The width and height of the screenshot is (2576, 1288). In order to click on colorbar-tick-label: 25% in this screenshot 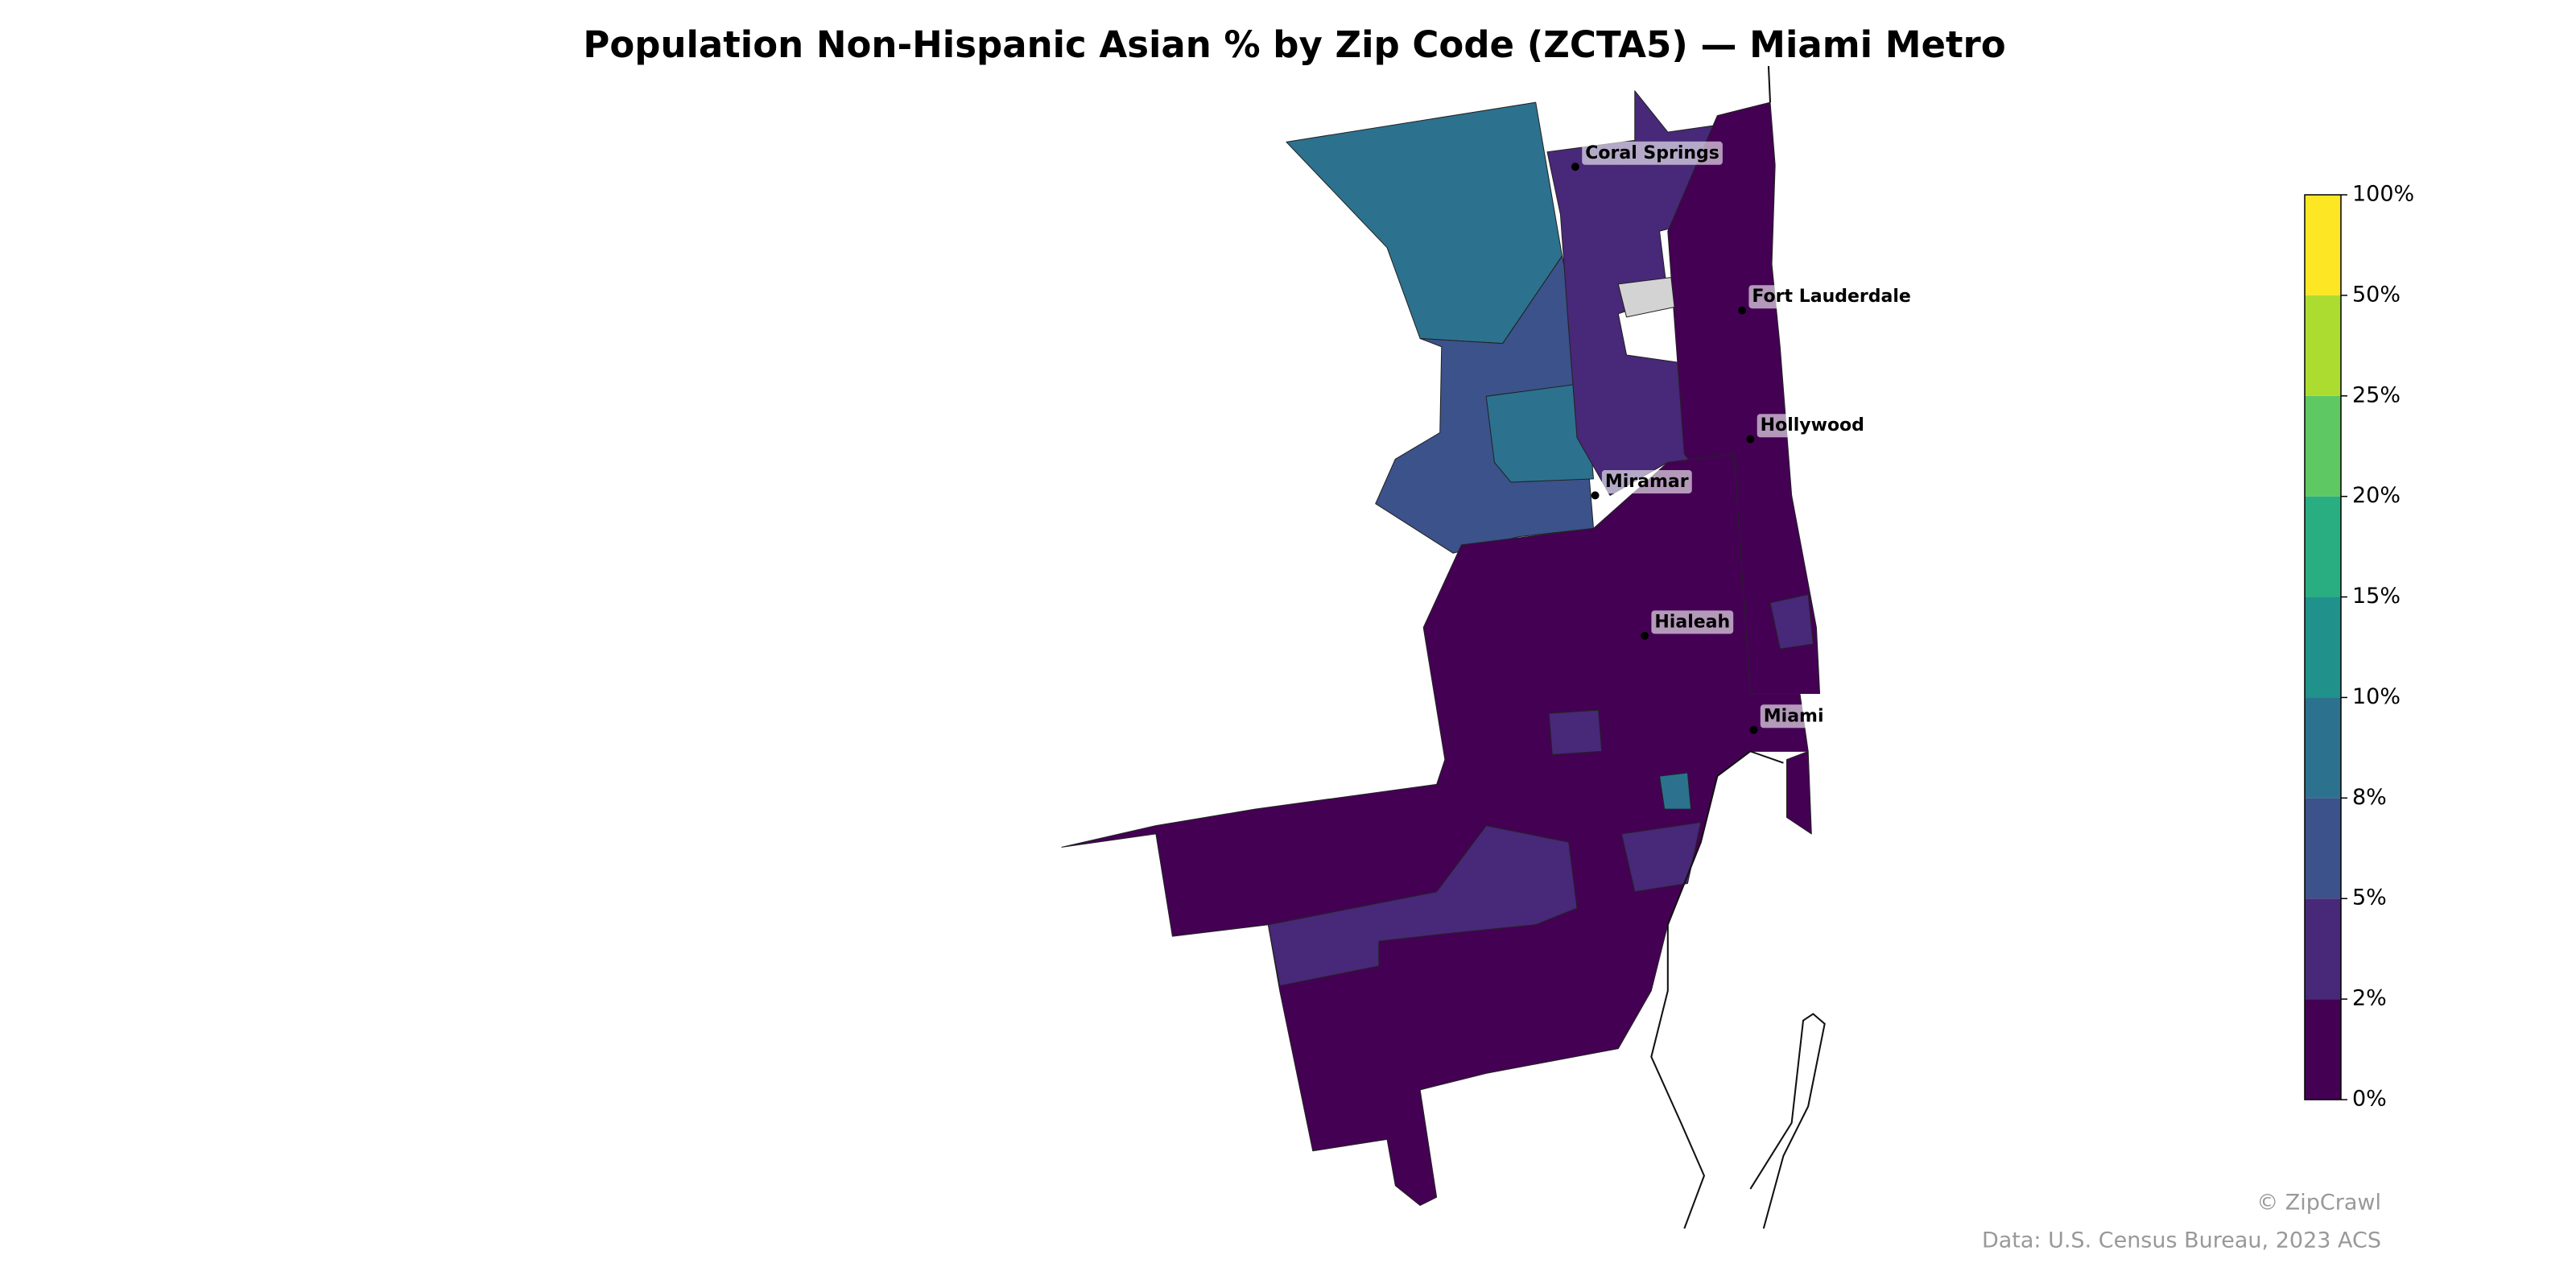, I will do `click(2376, 394)`.